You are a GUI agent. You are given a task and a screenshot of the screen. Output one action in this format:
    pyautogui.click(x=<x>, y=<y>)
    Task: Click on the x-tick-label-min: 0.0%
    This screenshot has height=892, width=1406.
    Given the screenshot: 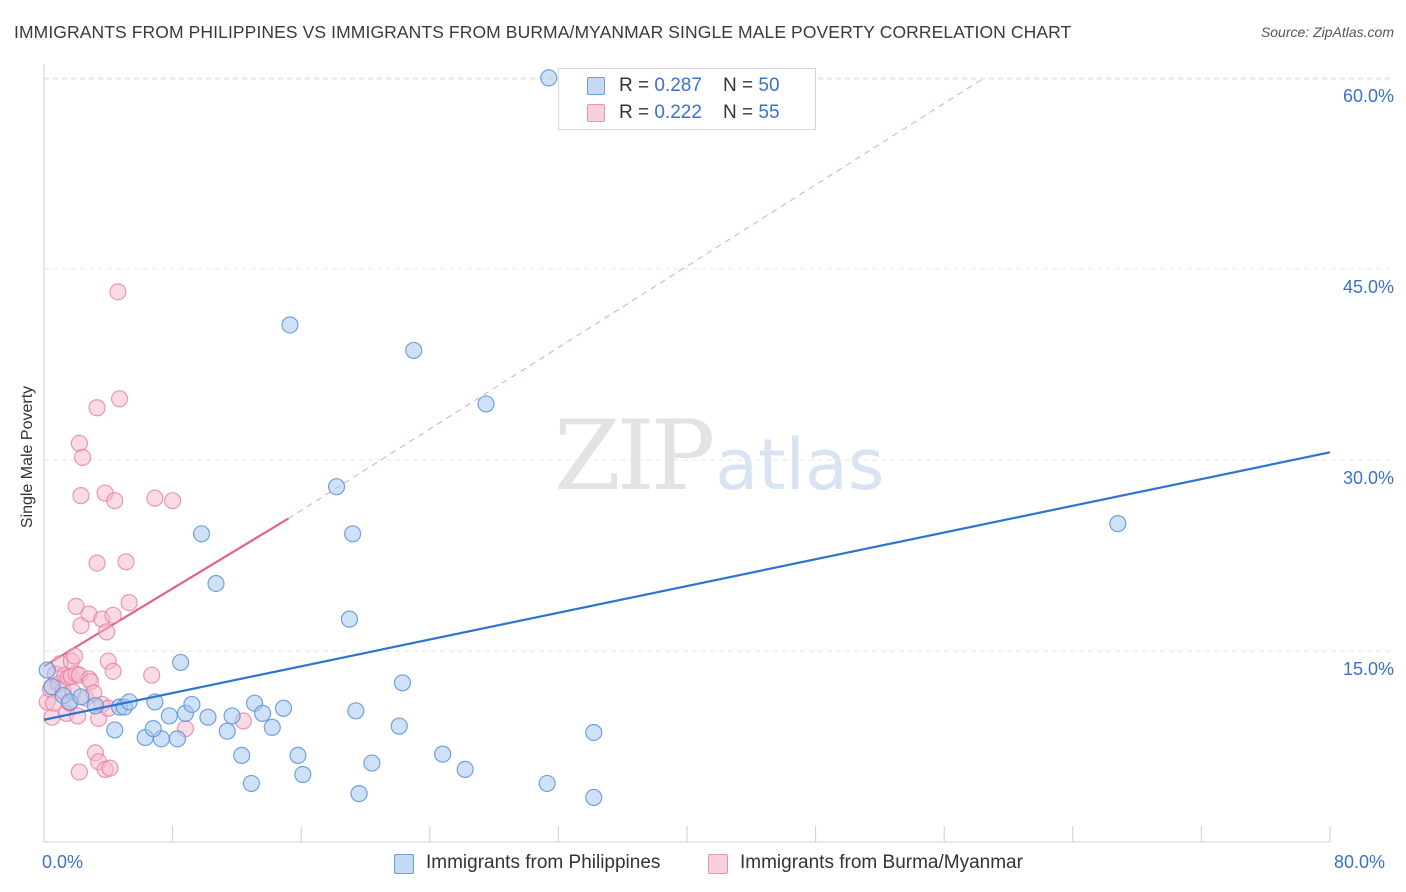 What is the action you would take?
    pyautogui.click(x=63, y=862)
    